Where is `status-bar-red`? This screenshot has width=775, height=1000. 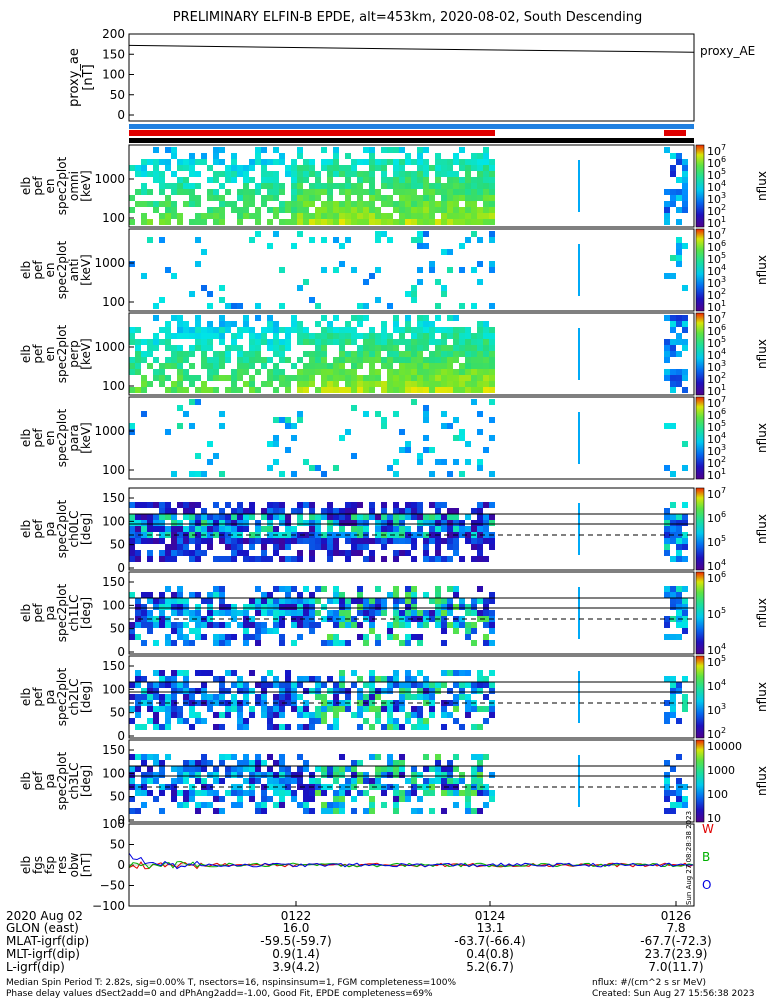
status-bar-red is located at coordinates (312, 133).